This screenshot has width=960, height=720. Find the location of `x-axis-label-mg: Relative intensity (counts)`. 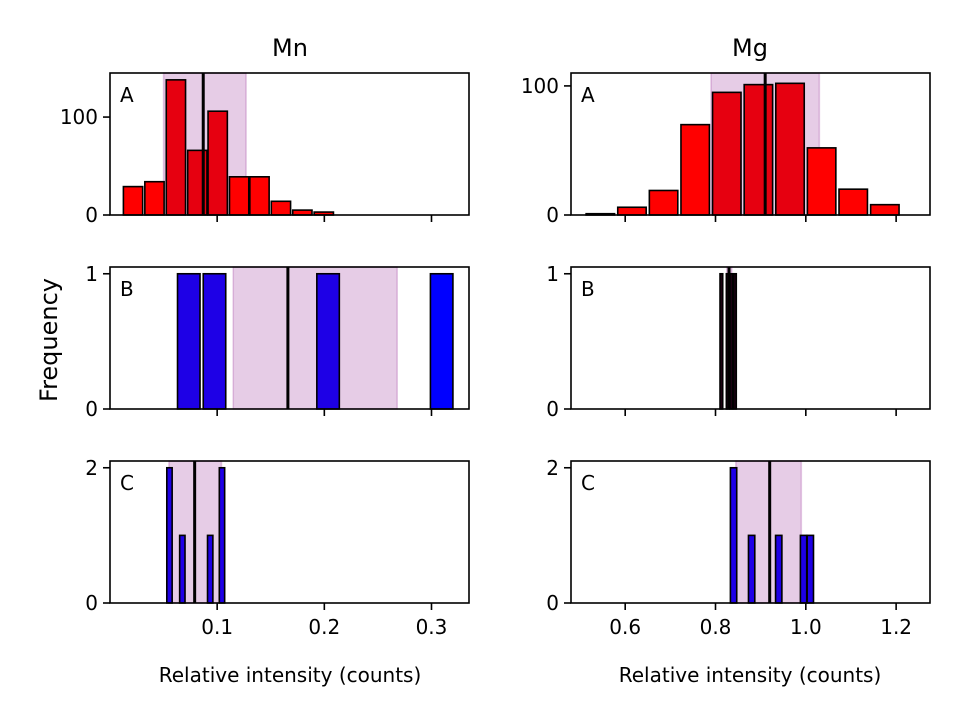

x-axis-label-mg: Relative intensity (counts) is located at coordinates (750, 675).